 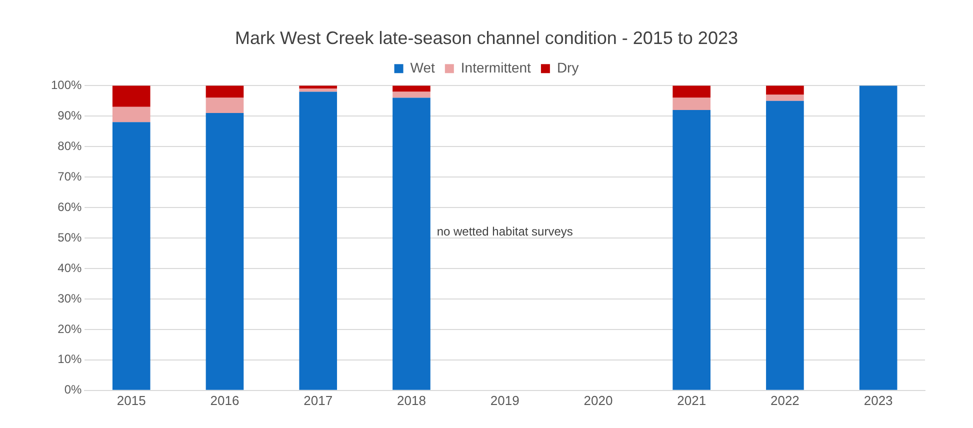 I want to click on x-tick-label: 2023, so click(x=878, y=400).